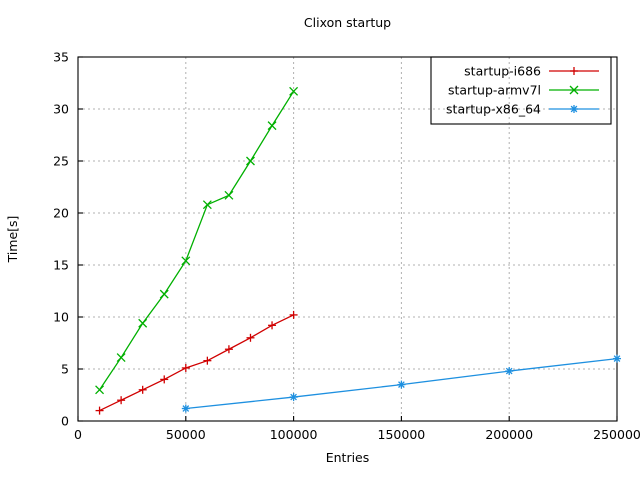  What do you see at coordinates (294, 434) in the screenshot?
I see `x-tick-label: 100000` at bounding box center [294, 434].